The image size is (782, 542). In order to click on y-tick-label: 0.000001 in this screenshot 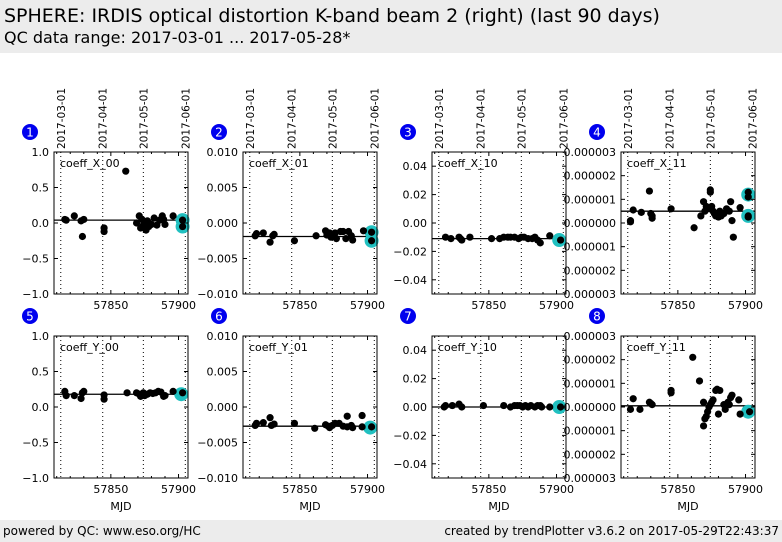, I will do `click(590, 247)`.